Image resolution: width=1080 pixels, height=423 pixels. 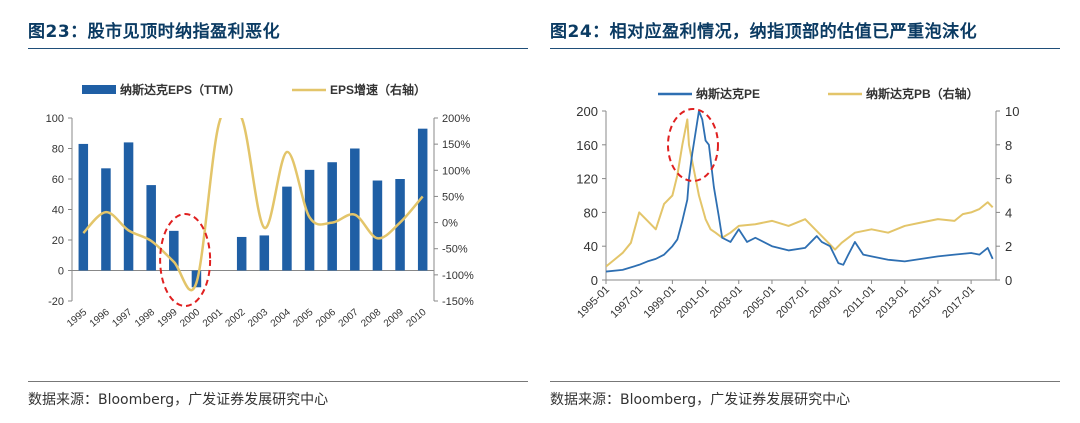 What do you see at coordinates (378, 89) in the screenshot?
I see `legend-label-growth: EPS增速（右轴）` at bounding box center [378, 89].